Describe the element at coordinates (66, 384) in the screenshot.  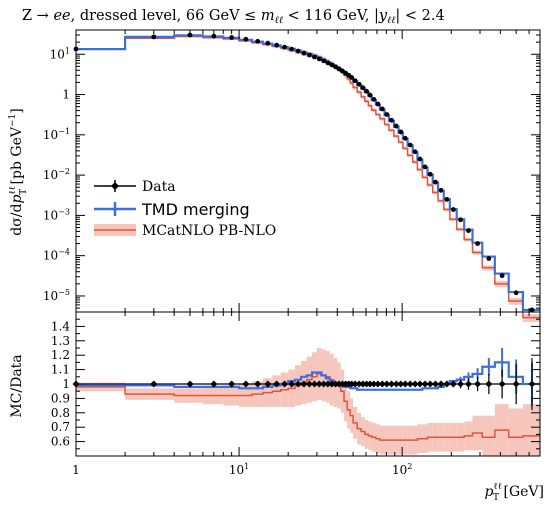
I see `ratio-y-tick-label: 1` at that location.